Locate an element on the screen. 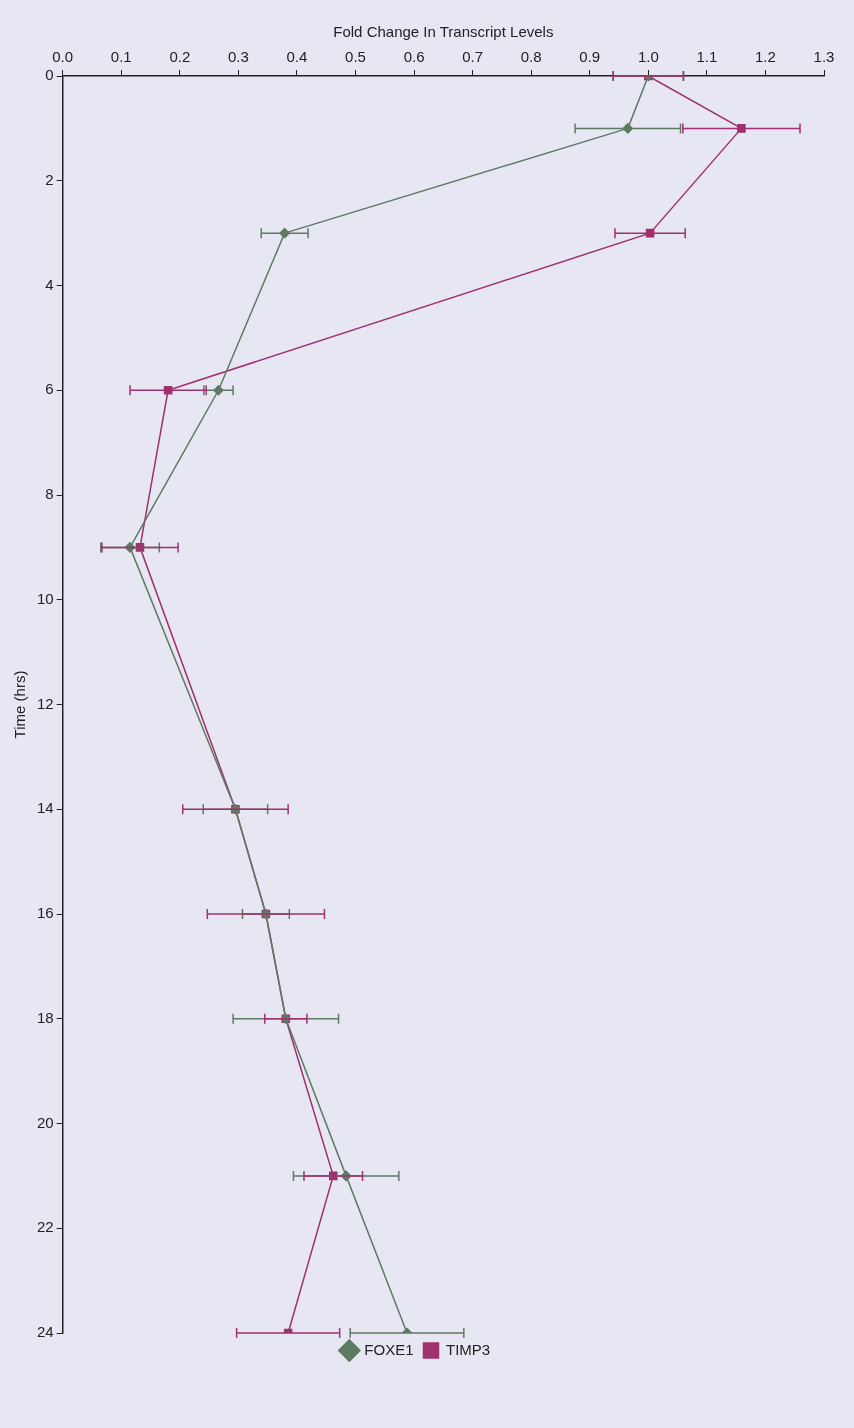  x-tick-label: 0.9 is located at coordinates (590, 57).